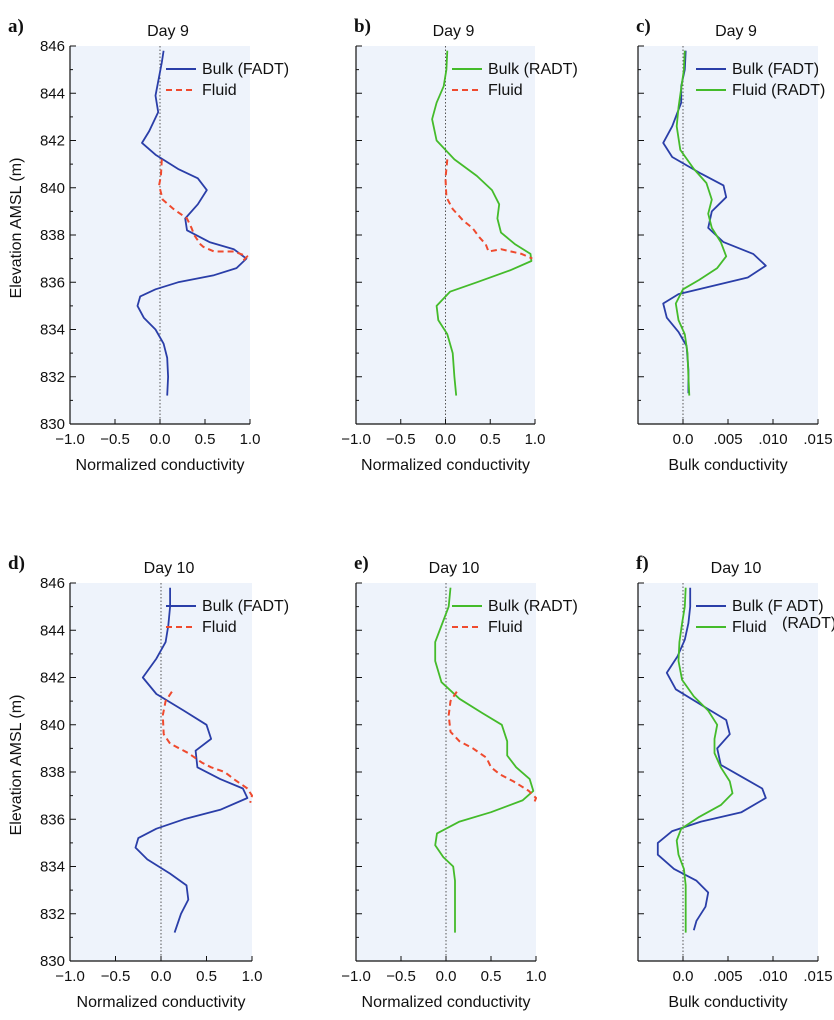  Describe the element at coordinates (16, 26) in the screenshot. I see `panel-letter: a)` at that location.